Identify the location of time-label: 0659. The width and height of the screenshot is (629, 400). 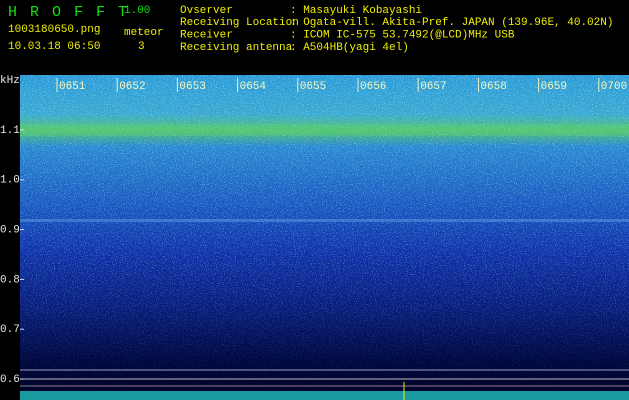
(554, 87).